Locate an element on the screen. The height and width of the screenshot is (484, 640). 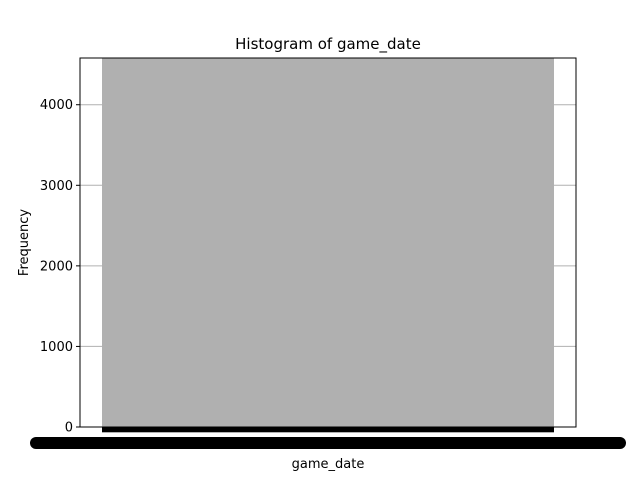
x-tick-layer is located at coordinates (328, 443).